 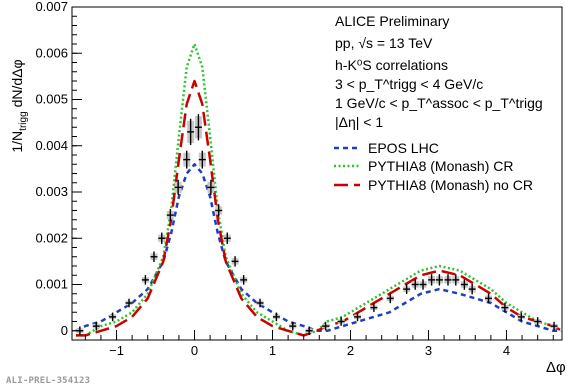 I want to click on info-line-3: h-K⁰S correlations, so click(x=391, y=65).